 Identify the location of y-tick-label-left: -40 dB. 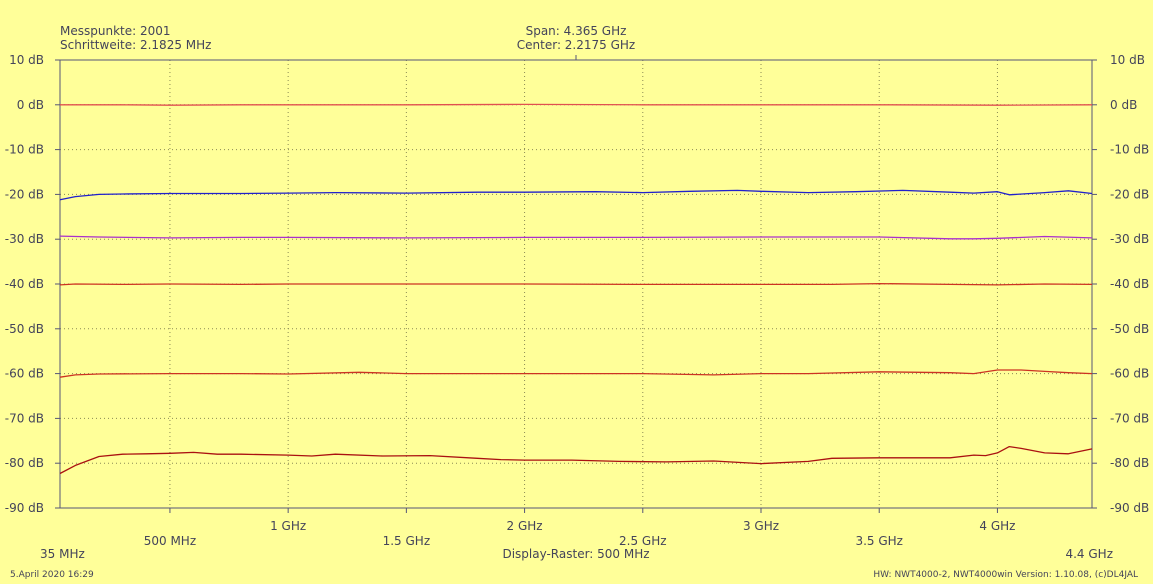
(24, 284).